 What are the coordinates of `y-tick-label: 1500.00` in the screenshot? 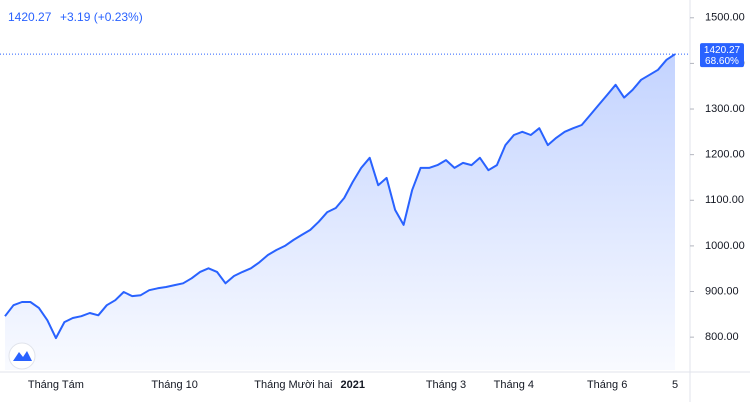 It's located at (725, 18).